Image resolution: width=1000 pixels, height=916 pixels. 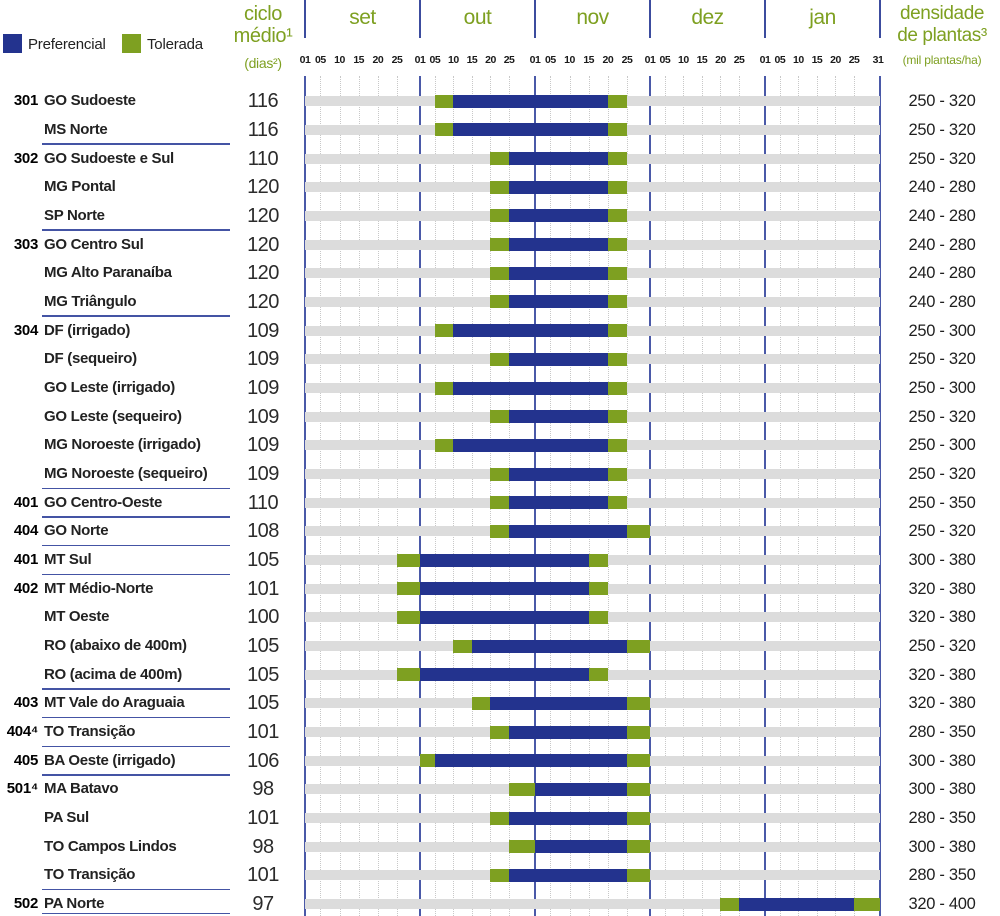 I want to click on region-name: MG Alto Paranaíba, so click(x=108, y=273).